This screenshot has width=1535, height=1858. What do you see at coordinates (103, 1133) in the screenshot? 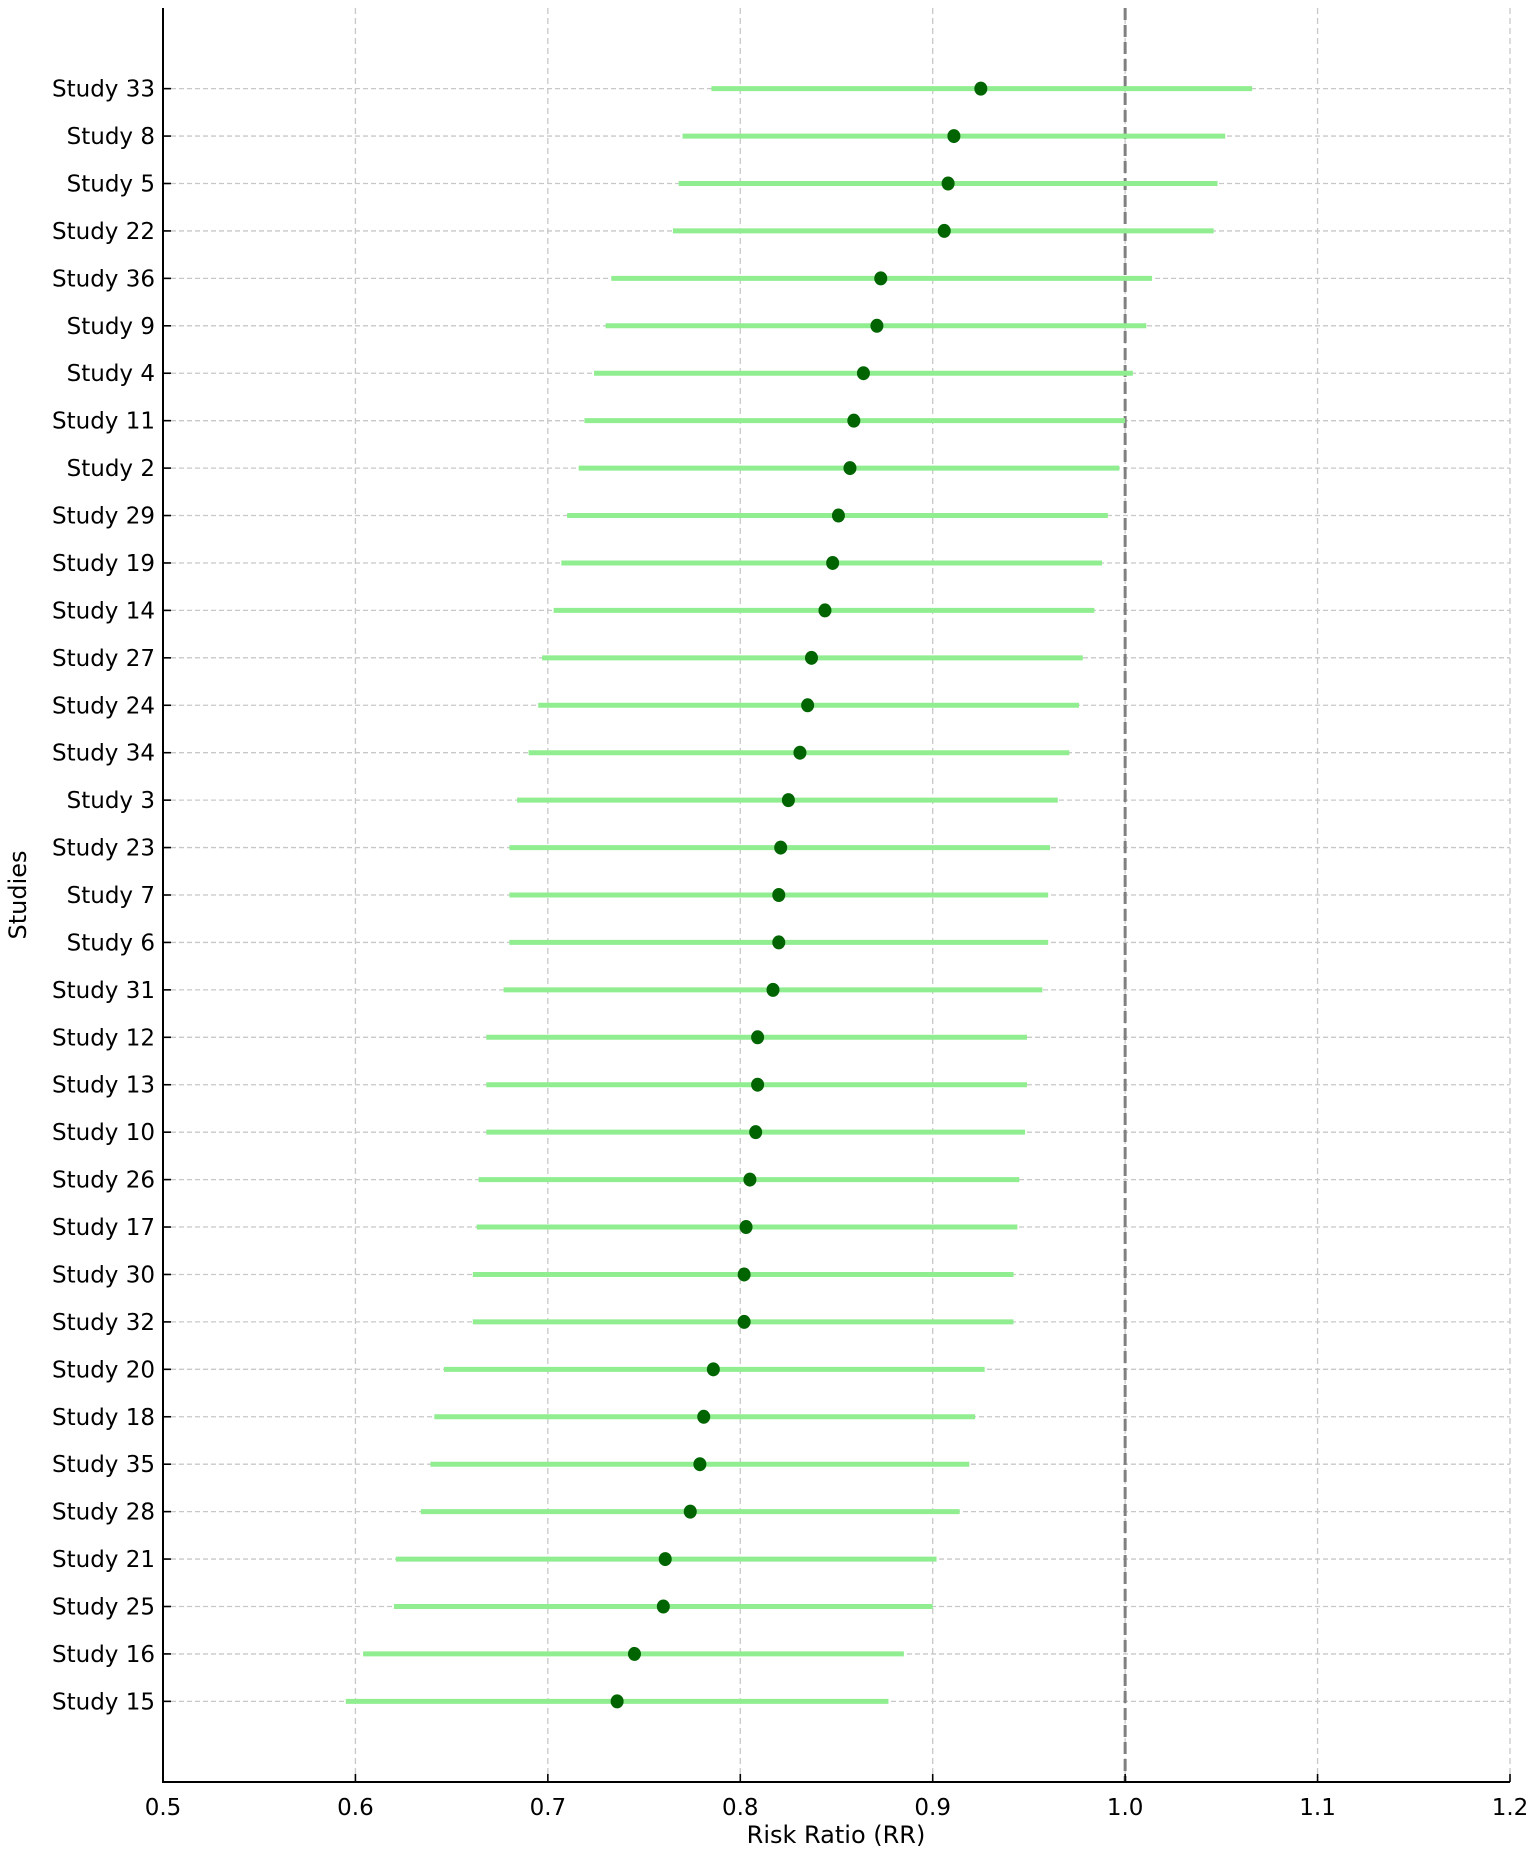
I see `study-label: Study 10` at bounding box center [103, 1133].